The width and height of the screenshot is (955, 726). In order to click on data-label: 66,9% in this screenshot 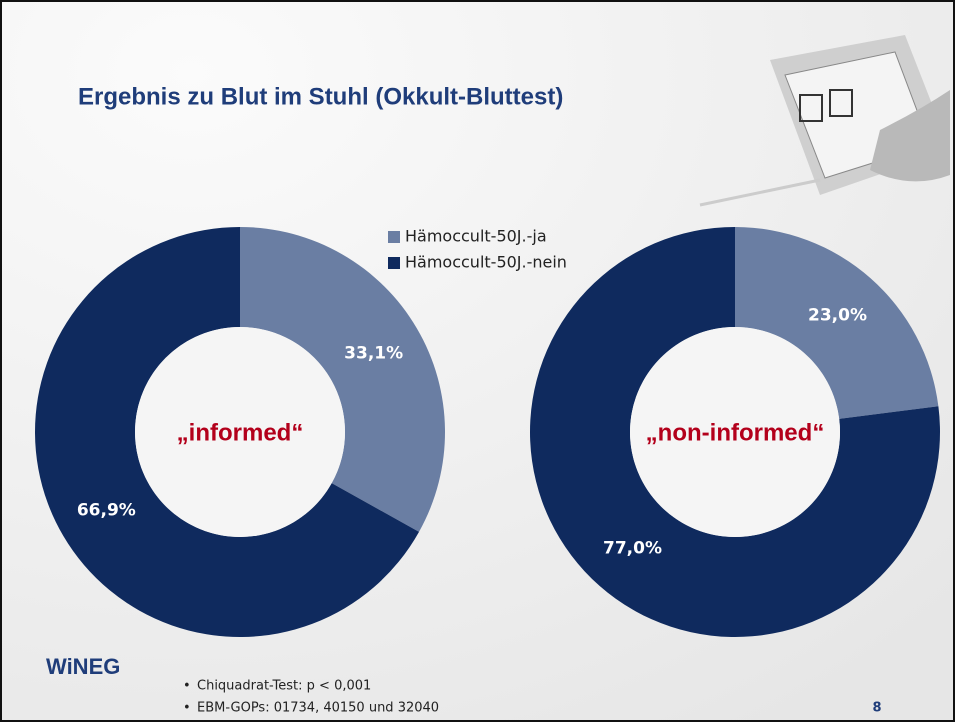, I will do `click(106, 510)`.